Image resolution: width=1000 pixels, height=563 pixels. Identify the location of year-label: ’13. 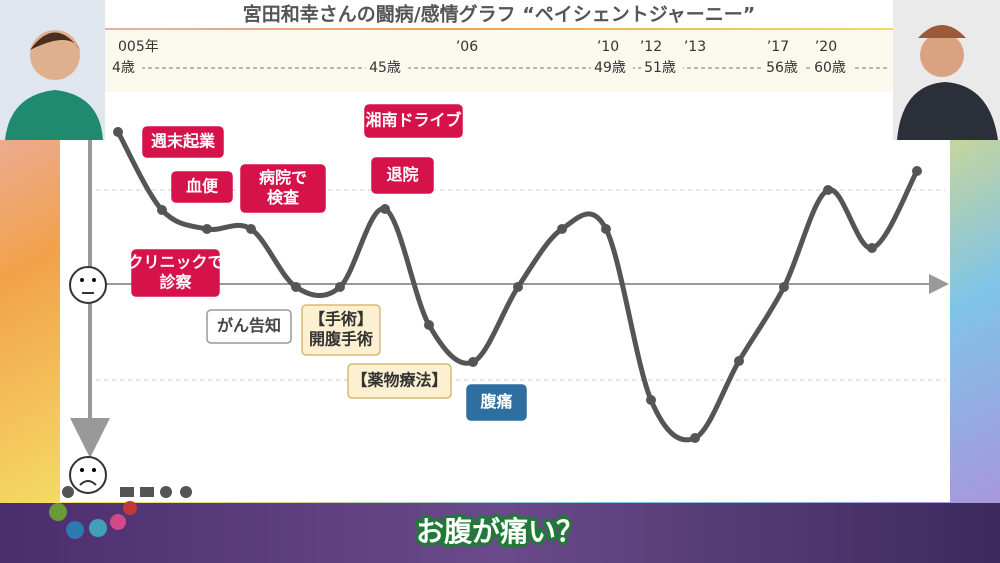
(695, 47).